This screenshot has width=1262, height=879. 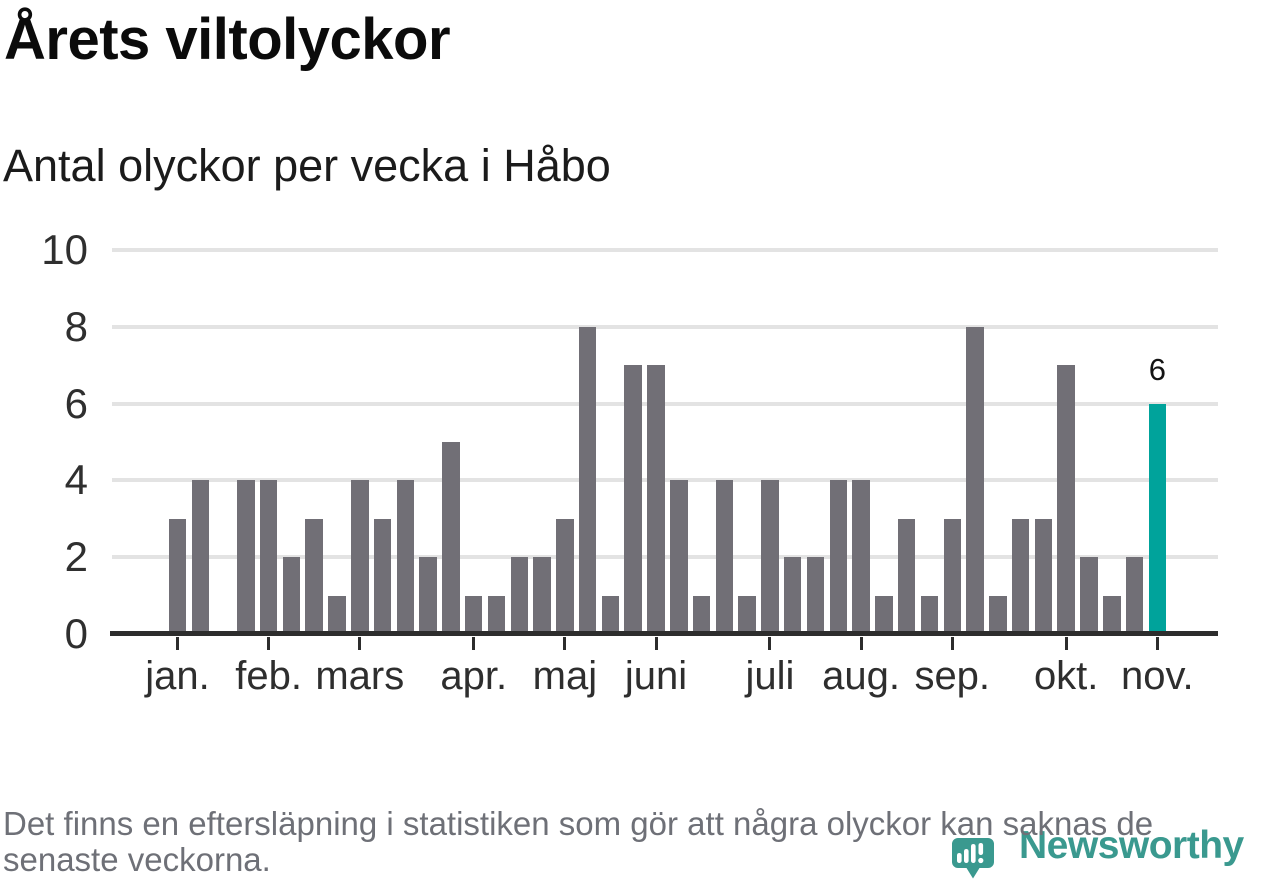 What do you see at coordinates (474, 676) in the screenshot?
I see `x-axis-month-label: apr.` at bounding box center [474, 676].